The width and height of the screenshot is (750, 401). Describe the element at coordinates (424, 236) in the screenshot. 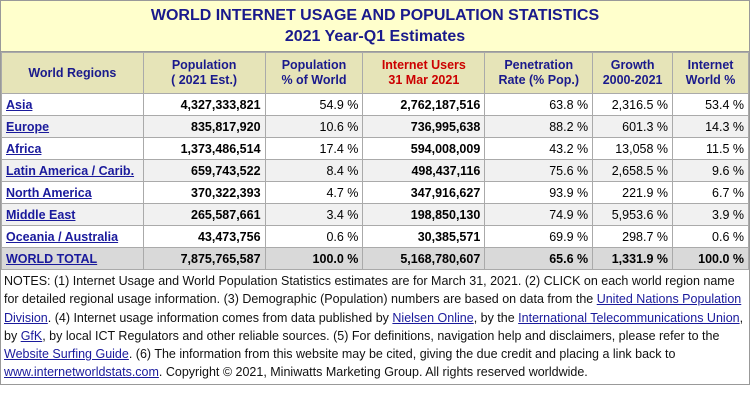

I see `value-cell: 30,385,571` at that location.